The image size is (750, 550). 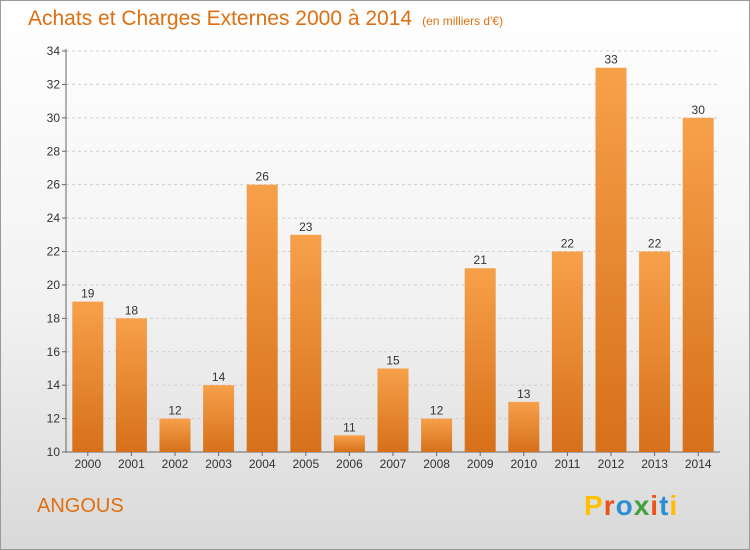 What do you see at coordinates (54, 218) in the screenshot?
I see `y-tick-label: 24` at bounding box center [54, 218].